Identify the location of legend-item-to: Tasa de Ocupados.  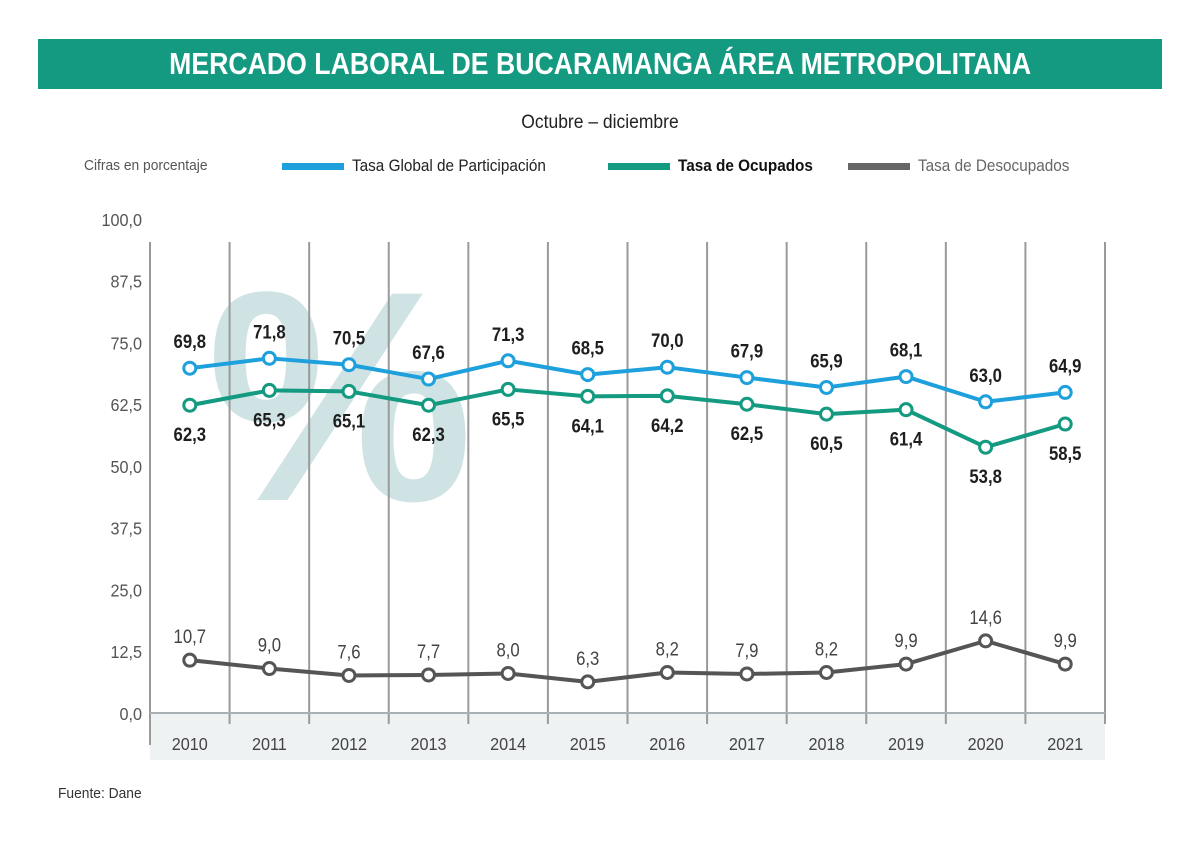
(718, 166).